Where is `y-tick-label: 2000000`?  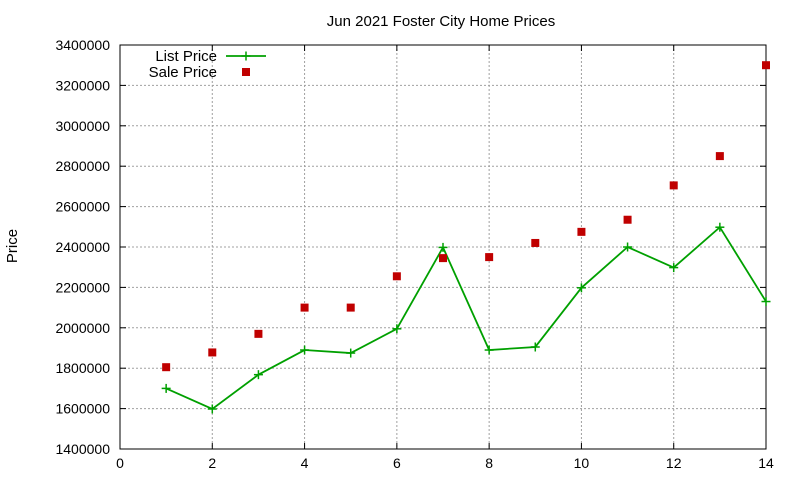 y-tick-label: 2000000 is located at coordinates (82, 328).